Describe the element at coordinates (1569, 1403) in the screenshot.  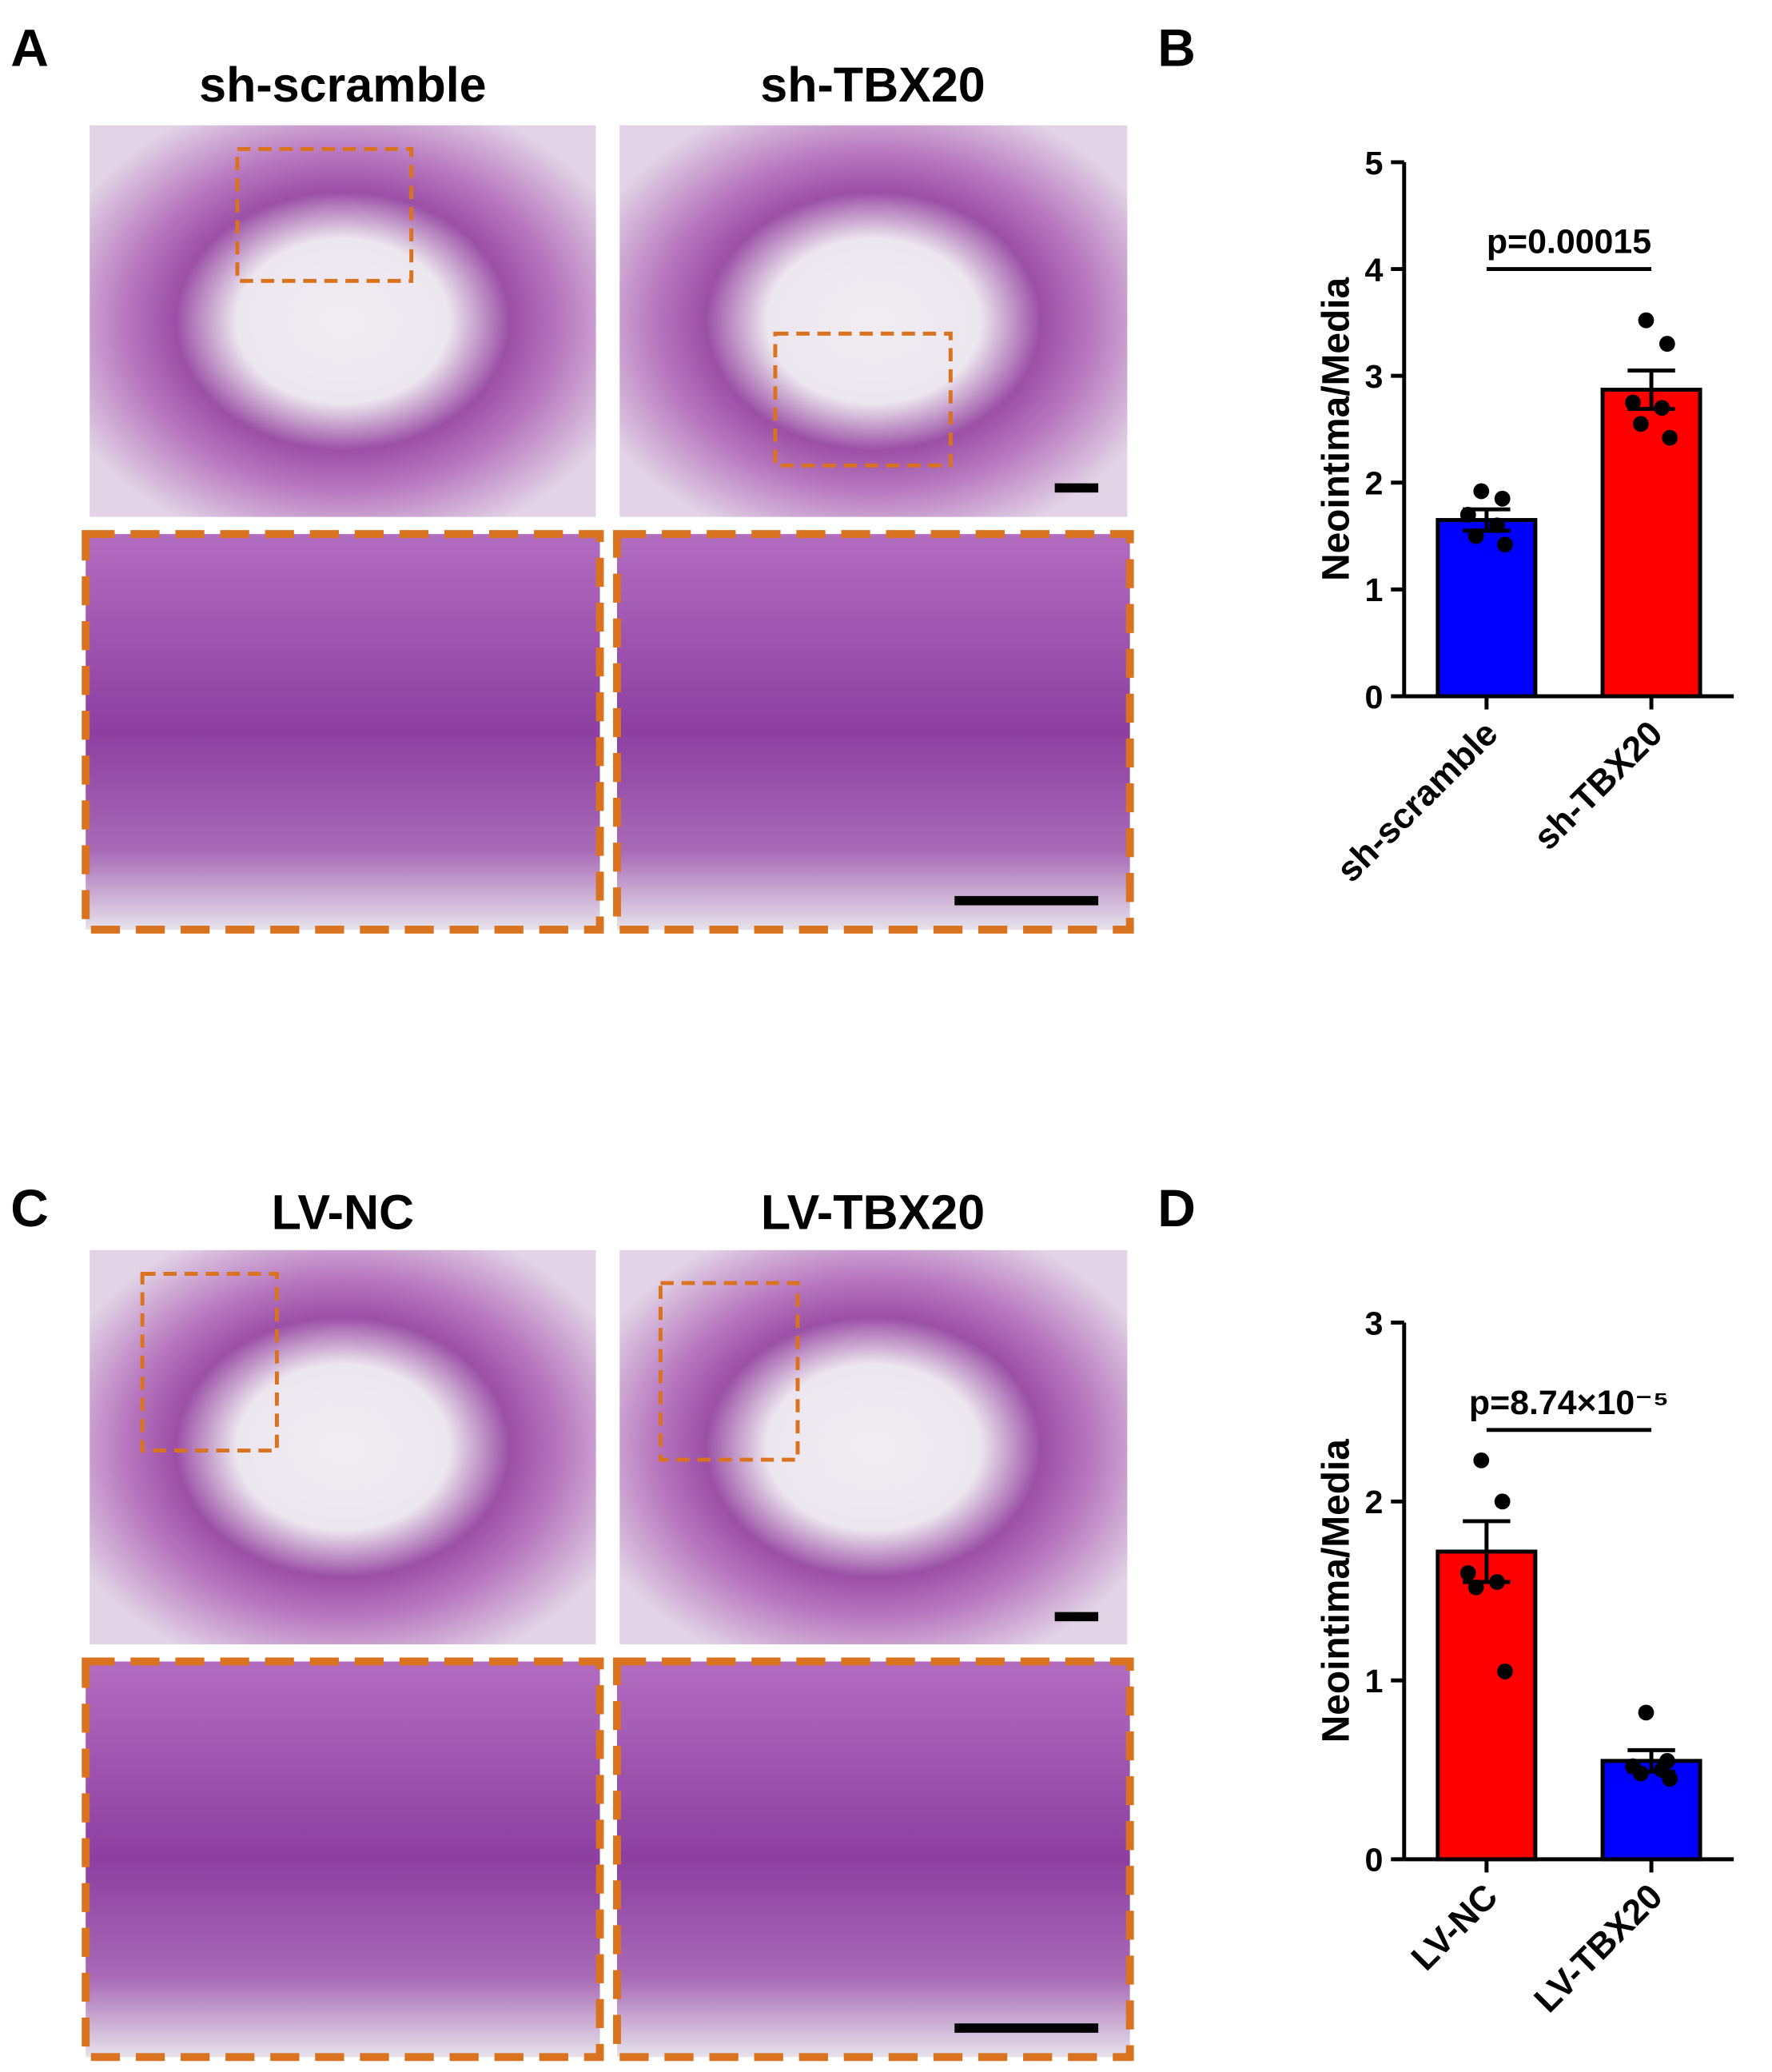
I see `annotation: p=8.74×10⁻⁵` at that location.